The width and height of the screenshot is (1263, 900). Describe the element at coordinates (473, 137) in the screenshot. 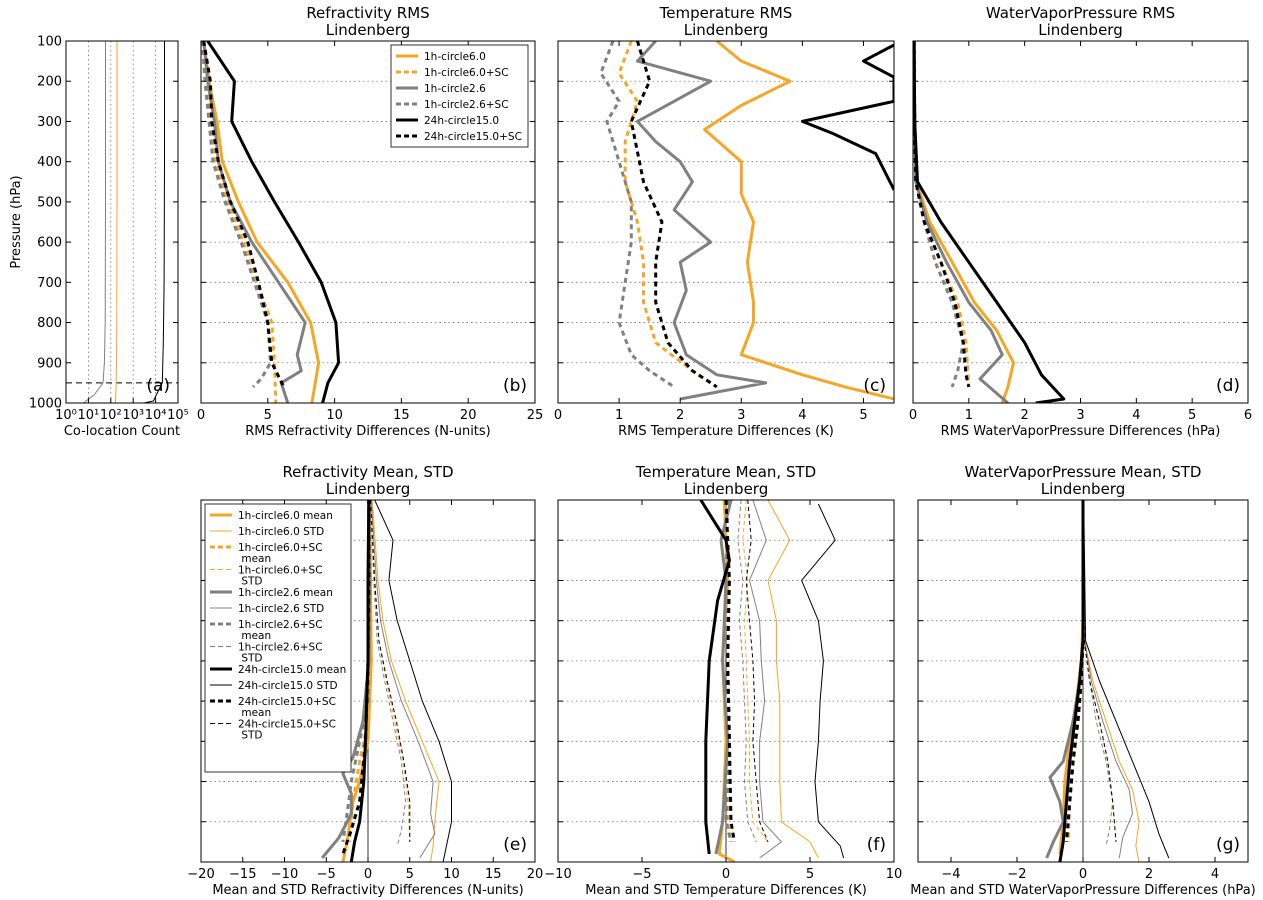

I see `legend-label-b-5: 24h-circle15.0+SC` at that location.